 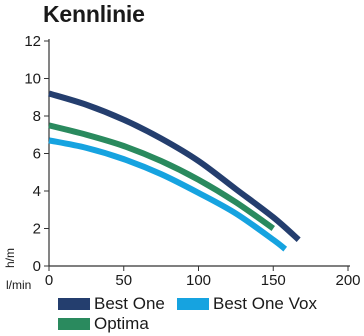 What do you see at coordinates (265, 303) in the screenshot?
I see `legend-label-best-one-vox: Best One Vox` at bounding box center [265, 303].